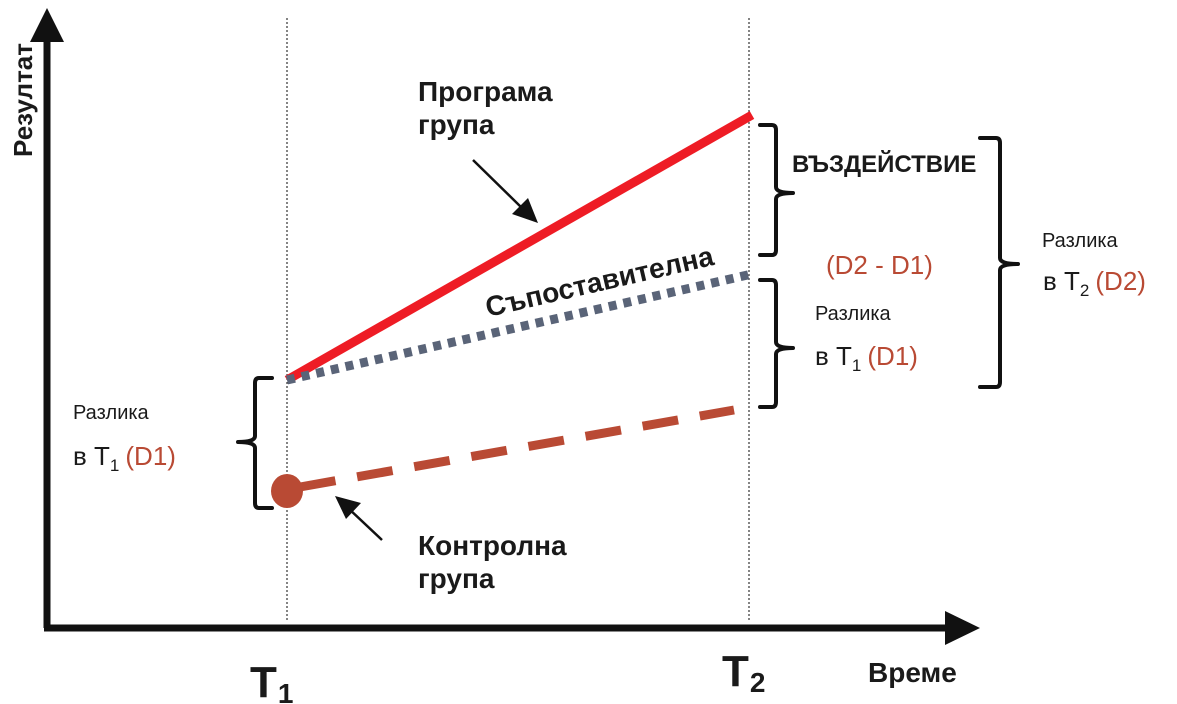 Image resolution: width=1177 pixels, height=704 pixels. What do you see at coordinates (743, 672) in the screenshot?
I see `t2-label: T2` at bounding box center [743, 672].